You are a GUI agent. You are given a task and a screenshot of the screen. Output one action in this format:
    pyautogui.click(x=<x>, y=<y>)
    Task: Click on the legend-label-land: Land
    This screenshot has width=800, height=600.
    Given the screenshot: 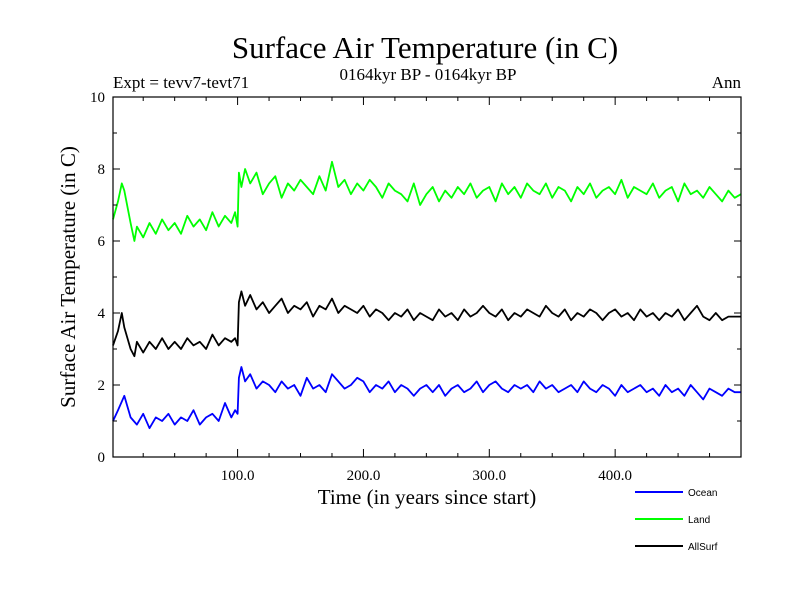 What is the action you would take?
    pyautogui.click(x=699, y=520)
    